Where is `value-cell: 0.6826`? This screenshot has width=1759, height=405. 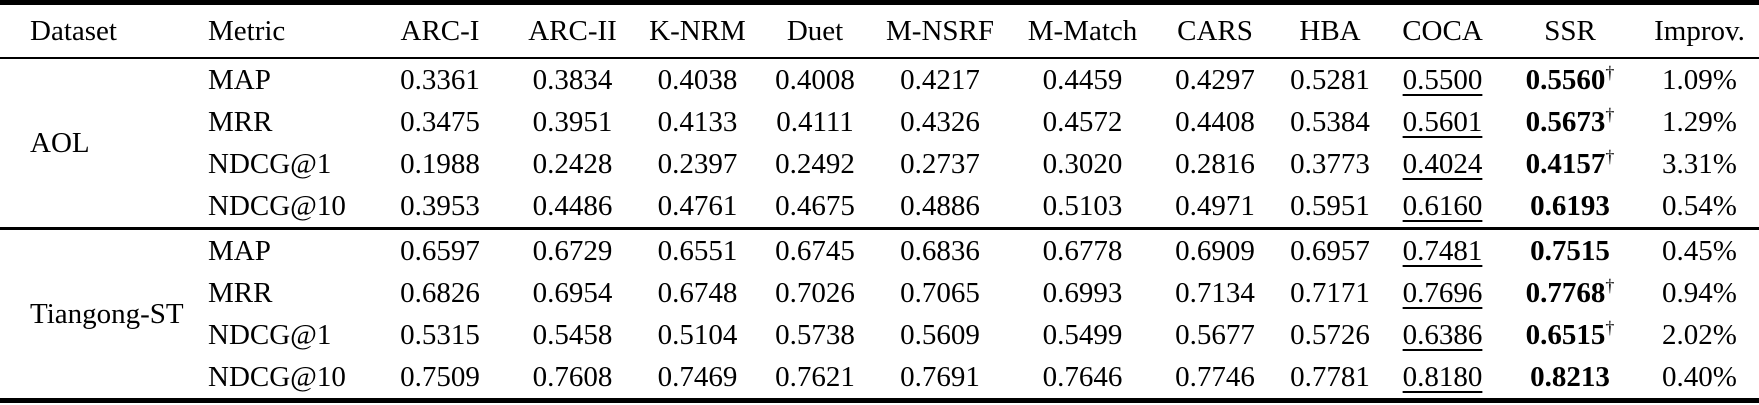 value-cell: 0.6826 is located at coordinates (440, 292).